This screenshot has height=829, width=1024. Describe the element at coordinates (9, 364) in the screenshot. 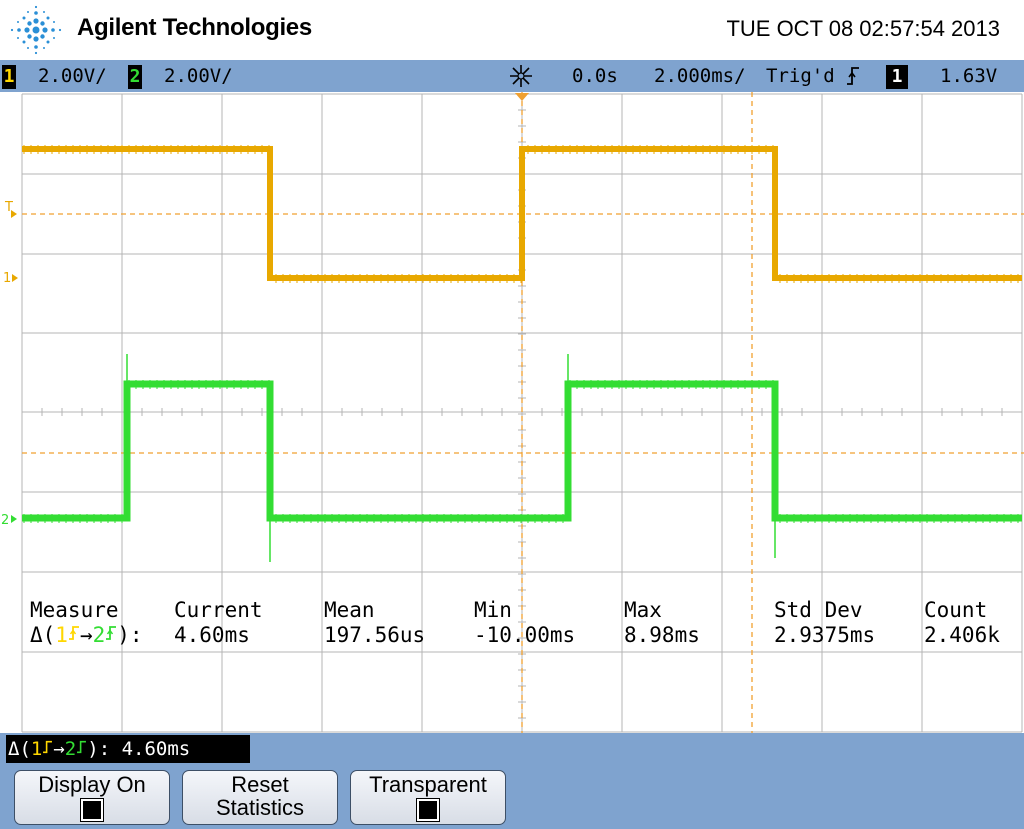

I see `channel-markers: T 1 2` at that location.